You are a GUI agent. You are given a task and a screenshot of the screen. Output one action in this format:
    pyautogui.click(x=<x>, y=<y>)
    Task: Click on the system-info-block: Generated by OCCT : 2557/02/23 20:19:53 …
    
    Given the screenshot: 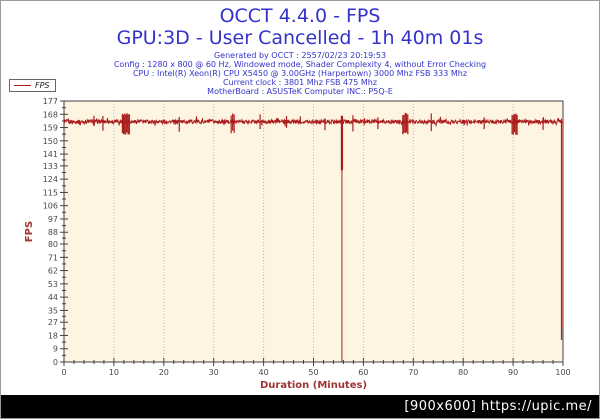 What is the action you would take?
    pyautogui.click(x=300, y=73)
    